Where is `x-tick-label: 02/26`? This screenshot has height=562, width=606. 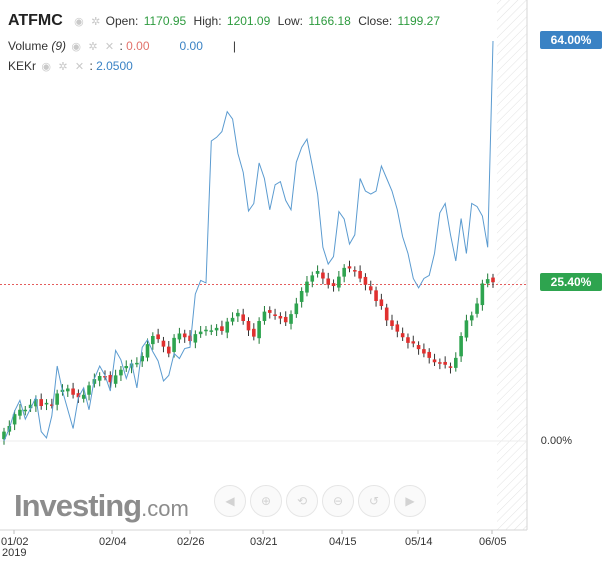 x-tick-label: 02/26 is located at coordinates (191, 542).